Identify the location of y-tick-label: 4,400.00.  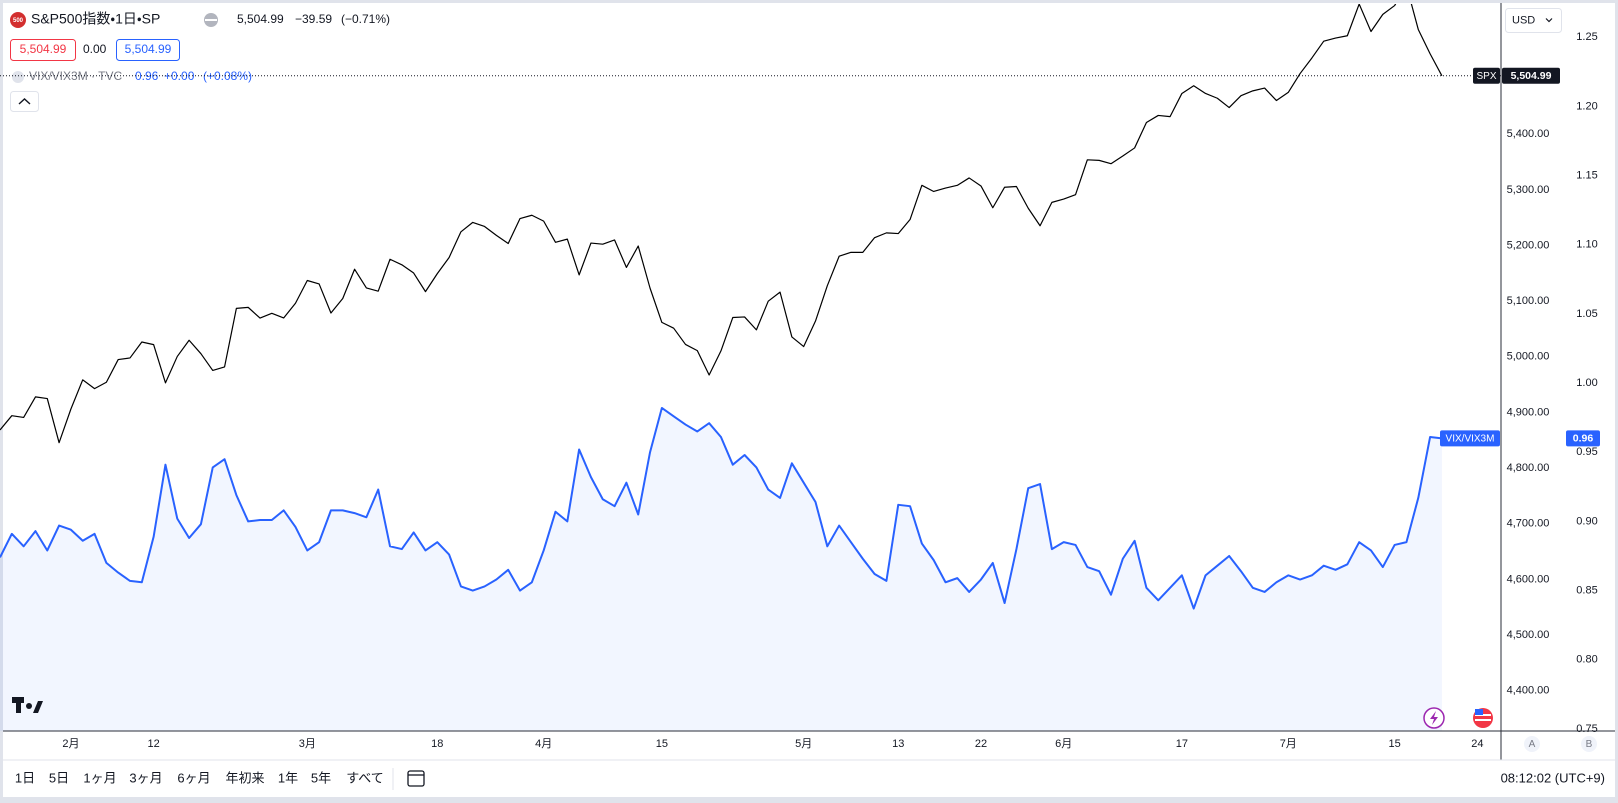
(1528, 691).